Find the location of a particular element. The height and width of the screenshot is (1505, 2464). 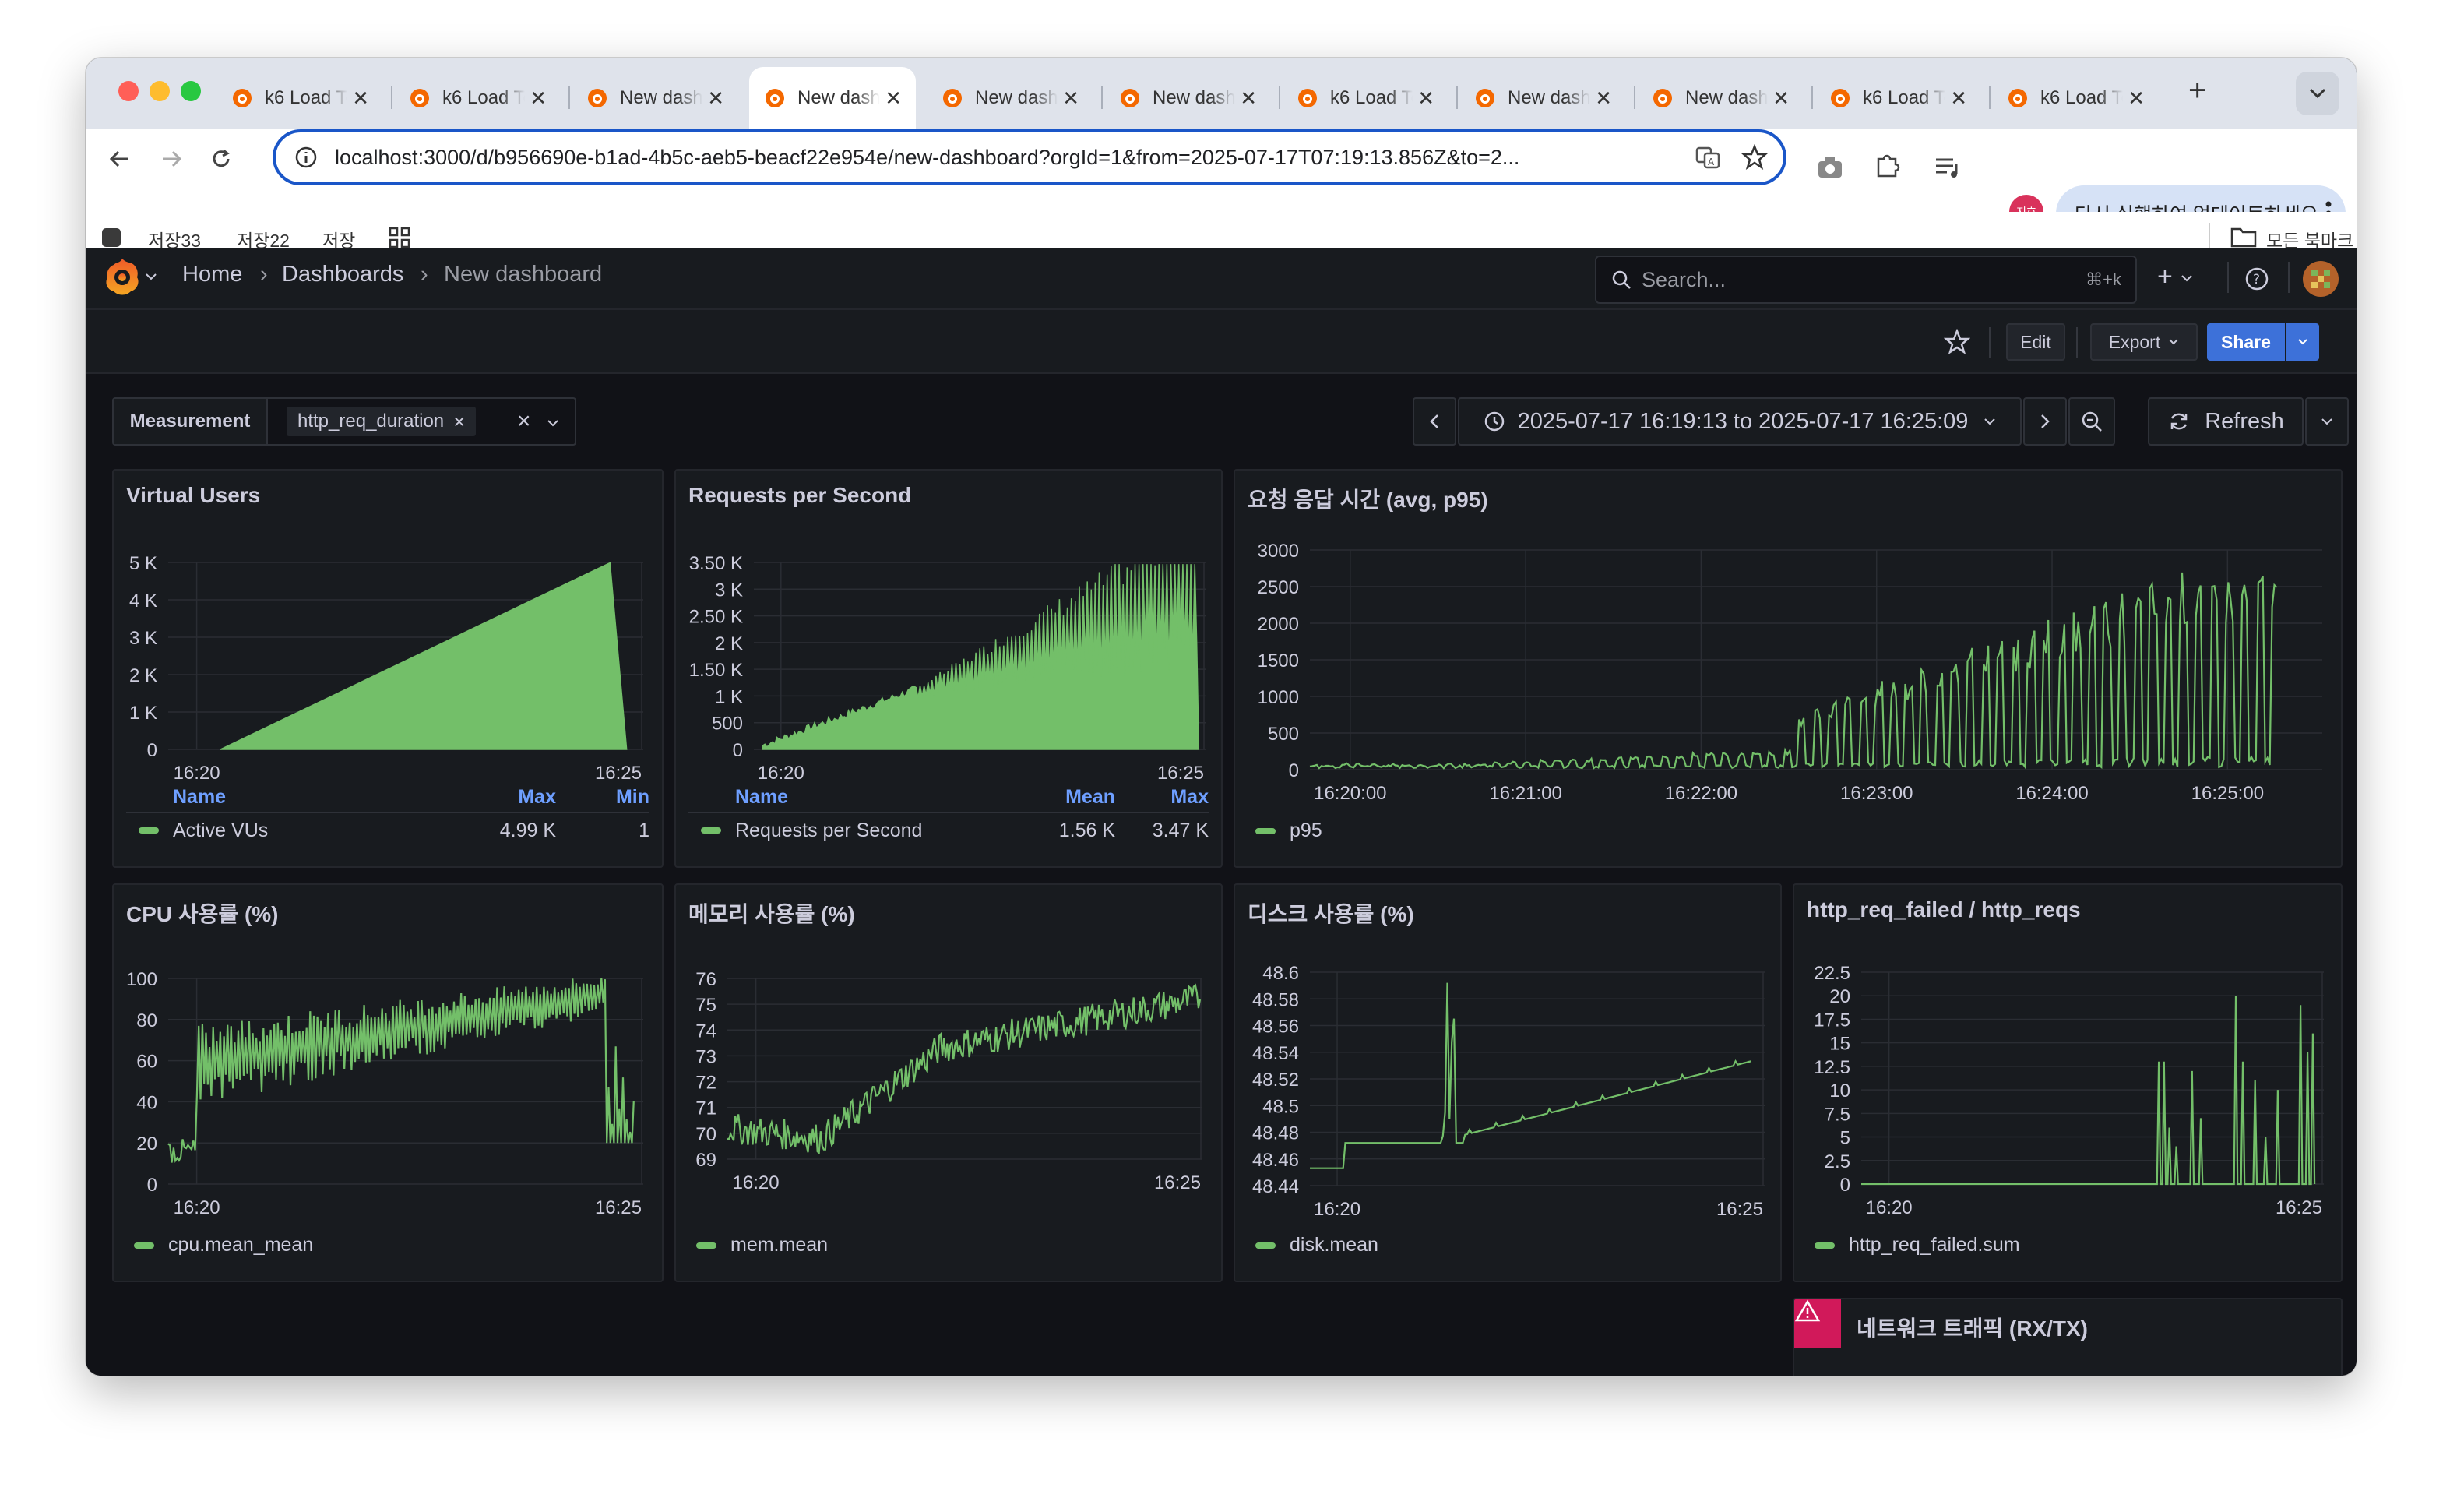

chevron-right-icon is located at coordinates (2045, 421).